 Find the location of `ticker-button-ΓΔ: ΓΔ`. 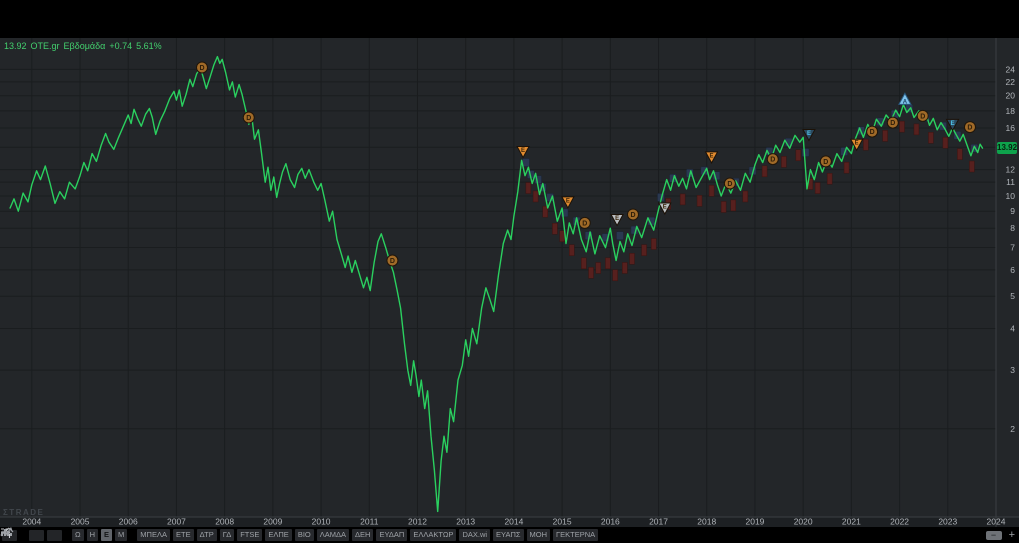

ticker-button-ΓΔ: ΓΔ is located at coordinates (227, 535).